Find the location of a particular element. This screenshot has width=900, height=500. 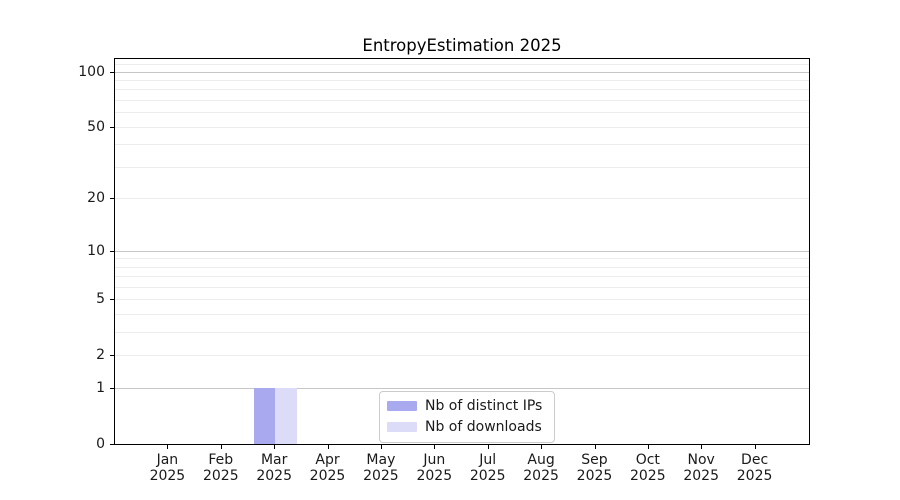

x-tick-label-feb: Feb 2025 is located at coordinates (221, 468).